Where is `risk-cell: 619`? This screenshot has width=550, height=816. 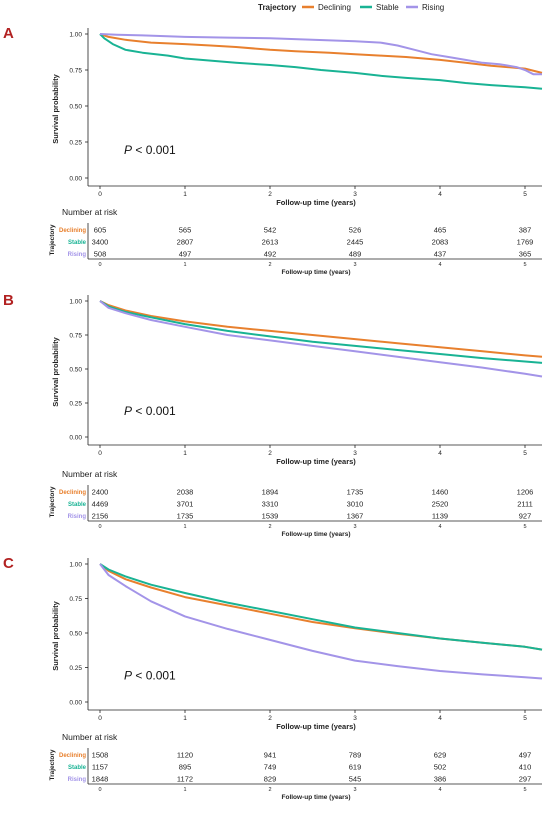
risk-cell: 619 is located at coordinates (355, 767).